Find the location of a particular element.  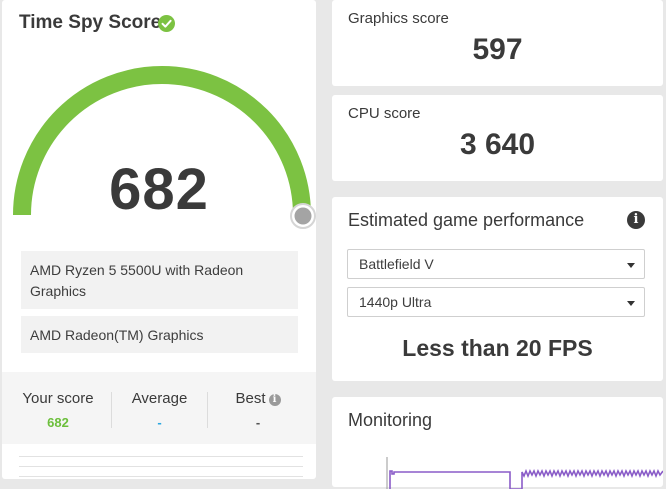

your-score-value: 682 is located at coordinates (58, 422).